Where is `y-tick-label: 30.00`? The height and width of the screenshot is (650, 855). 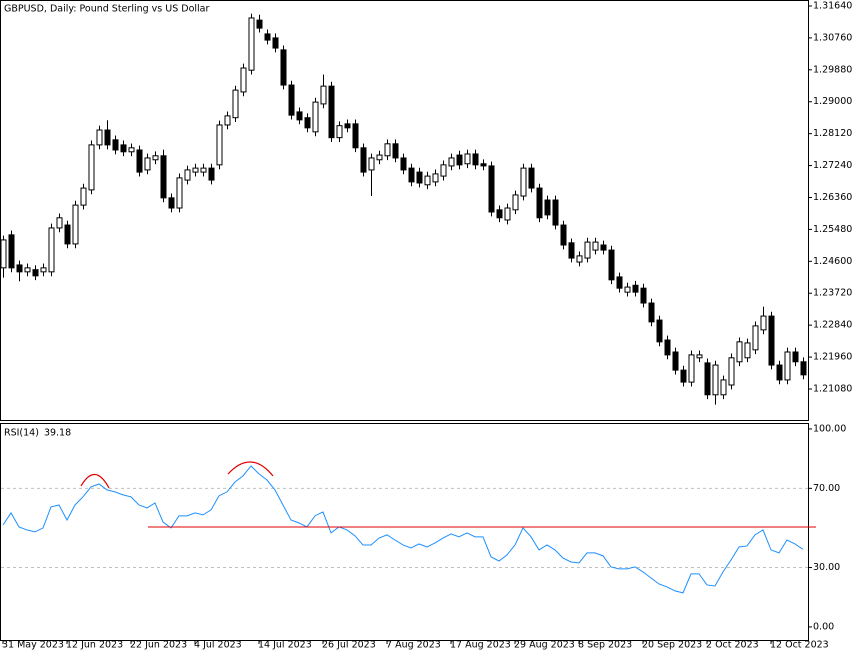
y-tick-label: 30.00 is located at coordinates (826, 567).